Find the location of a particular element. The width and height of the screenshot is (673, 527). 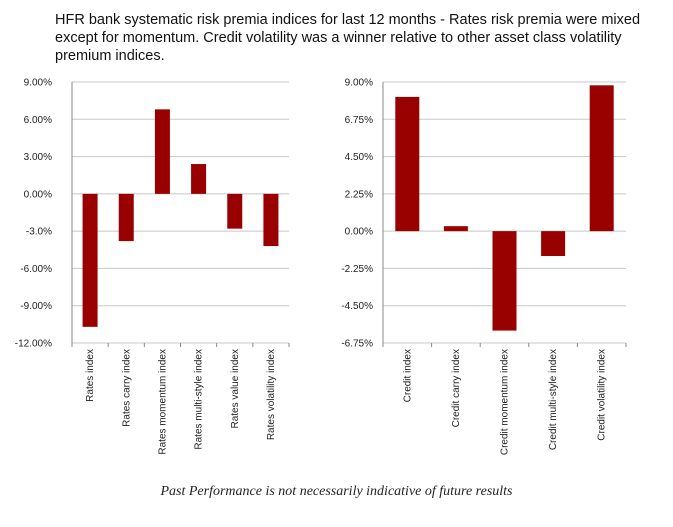

x-category-label: Rates value index is located at coordinates (235, 389).